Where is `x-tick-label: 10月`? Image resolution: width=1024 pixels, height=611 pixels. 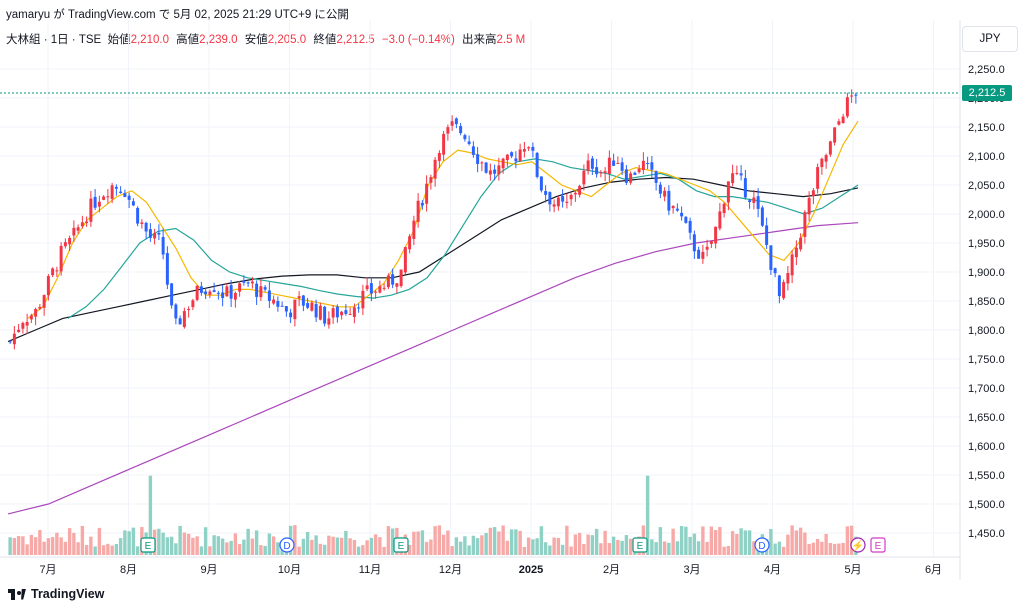 x-tick-label: 10月 is located at coordinates (289, 570).